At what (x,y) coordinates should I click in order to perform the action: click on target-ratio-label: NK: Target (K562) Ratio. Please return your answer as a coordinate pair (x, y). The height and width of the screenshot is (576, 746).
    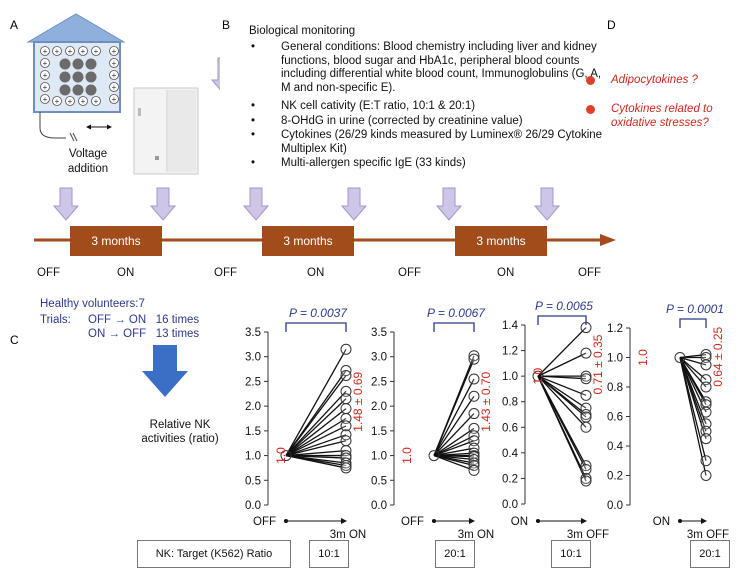
    Looking at the image, I should click on (214, 554).